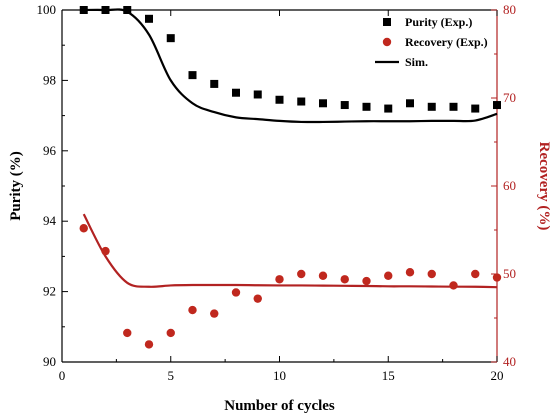 Image resolution: width=550 pixels, height=418 pixels. Describe the element at coordinates (49, 291) in the screenshot. I see `y-left-tick-label: 92` at that location.